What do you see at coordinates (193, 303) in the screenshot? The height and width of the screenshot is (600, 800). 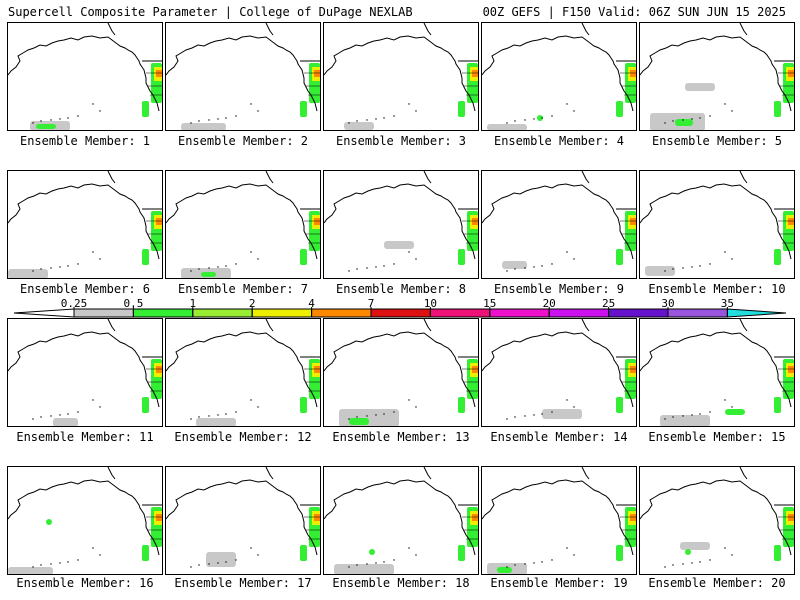 I see `colorbar-tick-label: 1` at bounding box center [193, 303].